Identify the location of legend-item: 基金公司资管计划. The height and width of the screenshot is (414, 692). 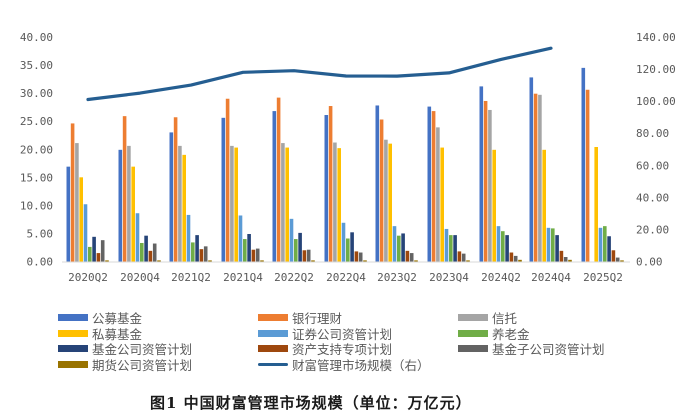
(153, 349).